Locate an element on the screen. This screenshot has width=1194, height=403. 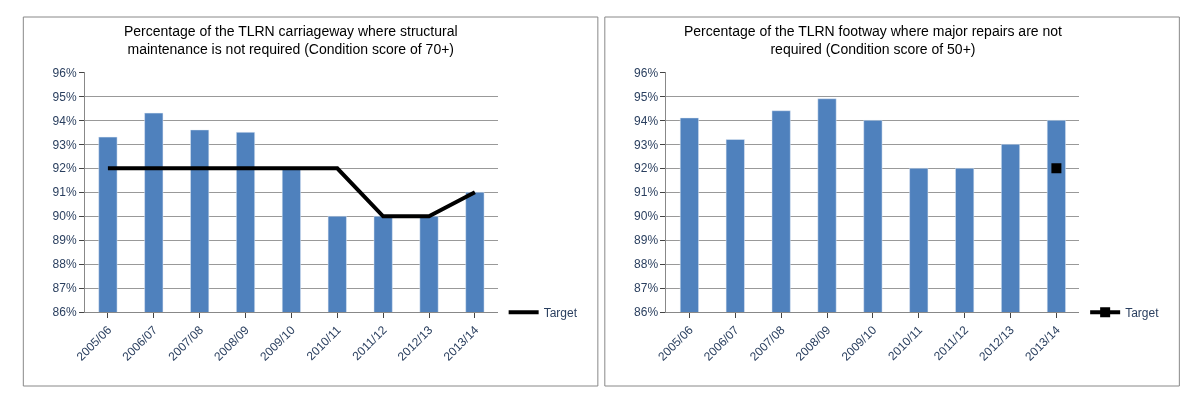
chart-title: Percentage of the TLRN carriageway where structural maintenance is not required (Condition score of 70+) is located at coordinates (291, 40).